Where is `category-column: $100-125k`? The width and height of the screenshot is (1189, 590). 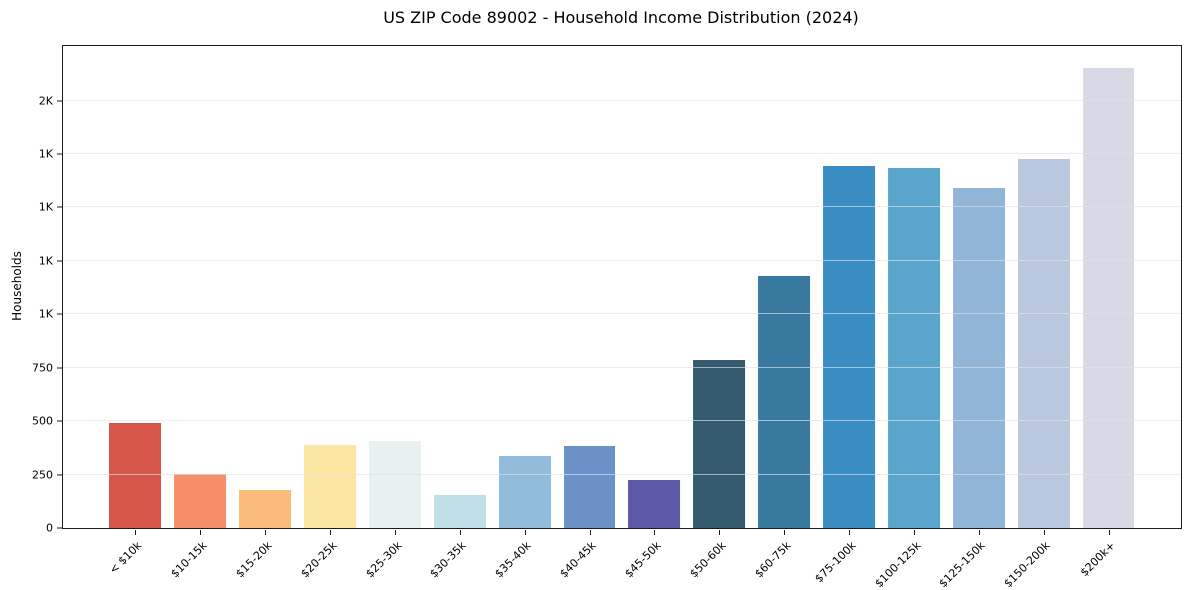
category-column: $100-125k is located at coordinates (909, 318).